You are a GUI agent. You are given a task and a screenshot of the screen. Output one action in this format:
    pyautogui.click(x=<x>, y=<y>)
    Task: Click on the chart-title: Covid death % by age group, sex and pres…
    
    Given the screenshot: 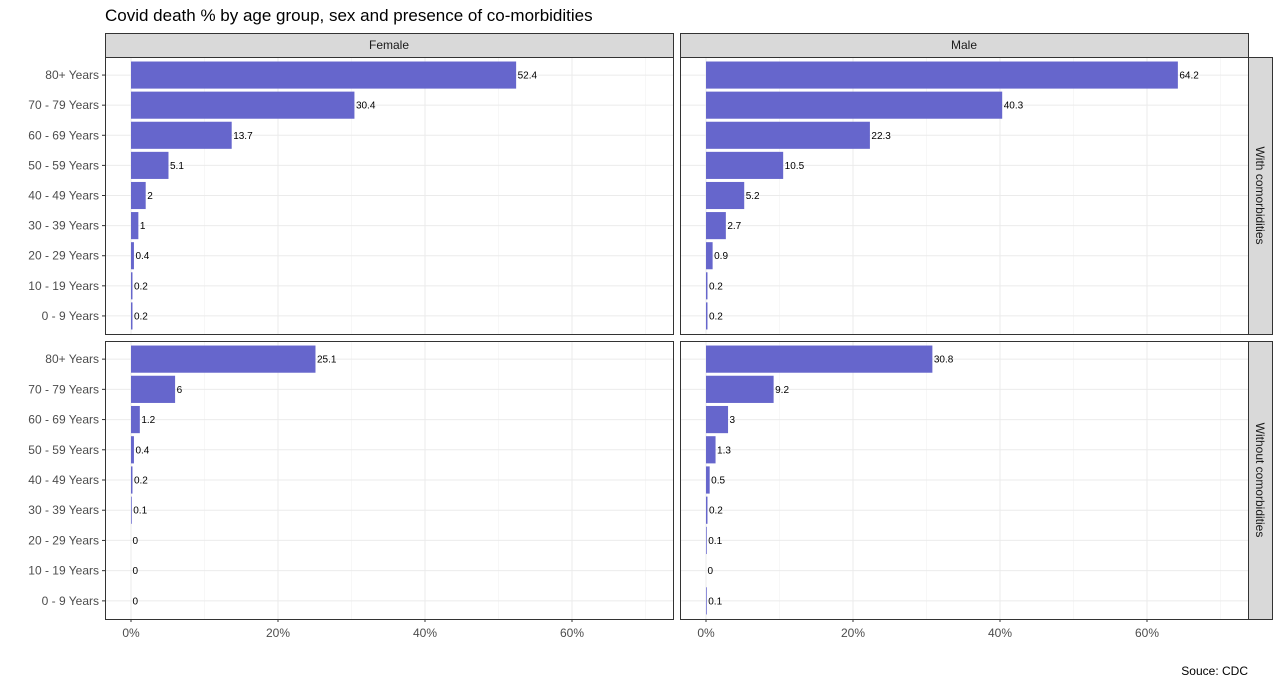 What is the action you would take?
    pyautogui.click(x=349, y=15)
    